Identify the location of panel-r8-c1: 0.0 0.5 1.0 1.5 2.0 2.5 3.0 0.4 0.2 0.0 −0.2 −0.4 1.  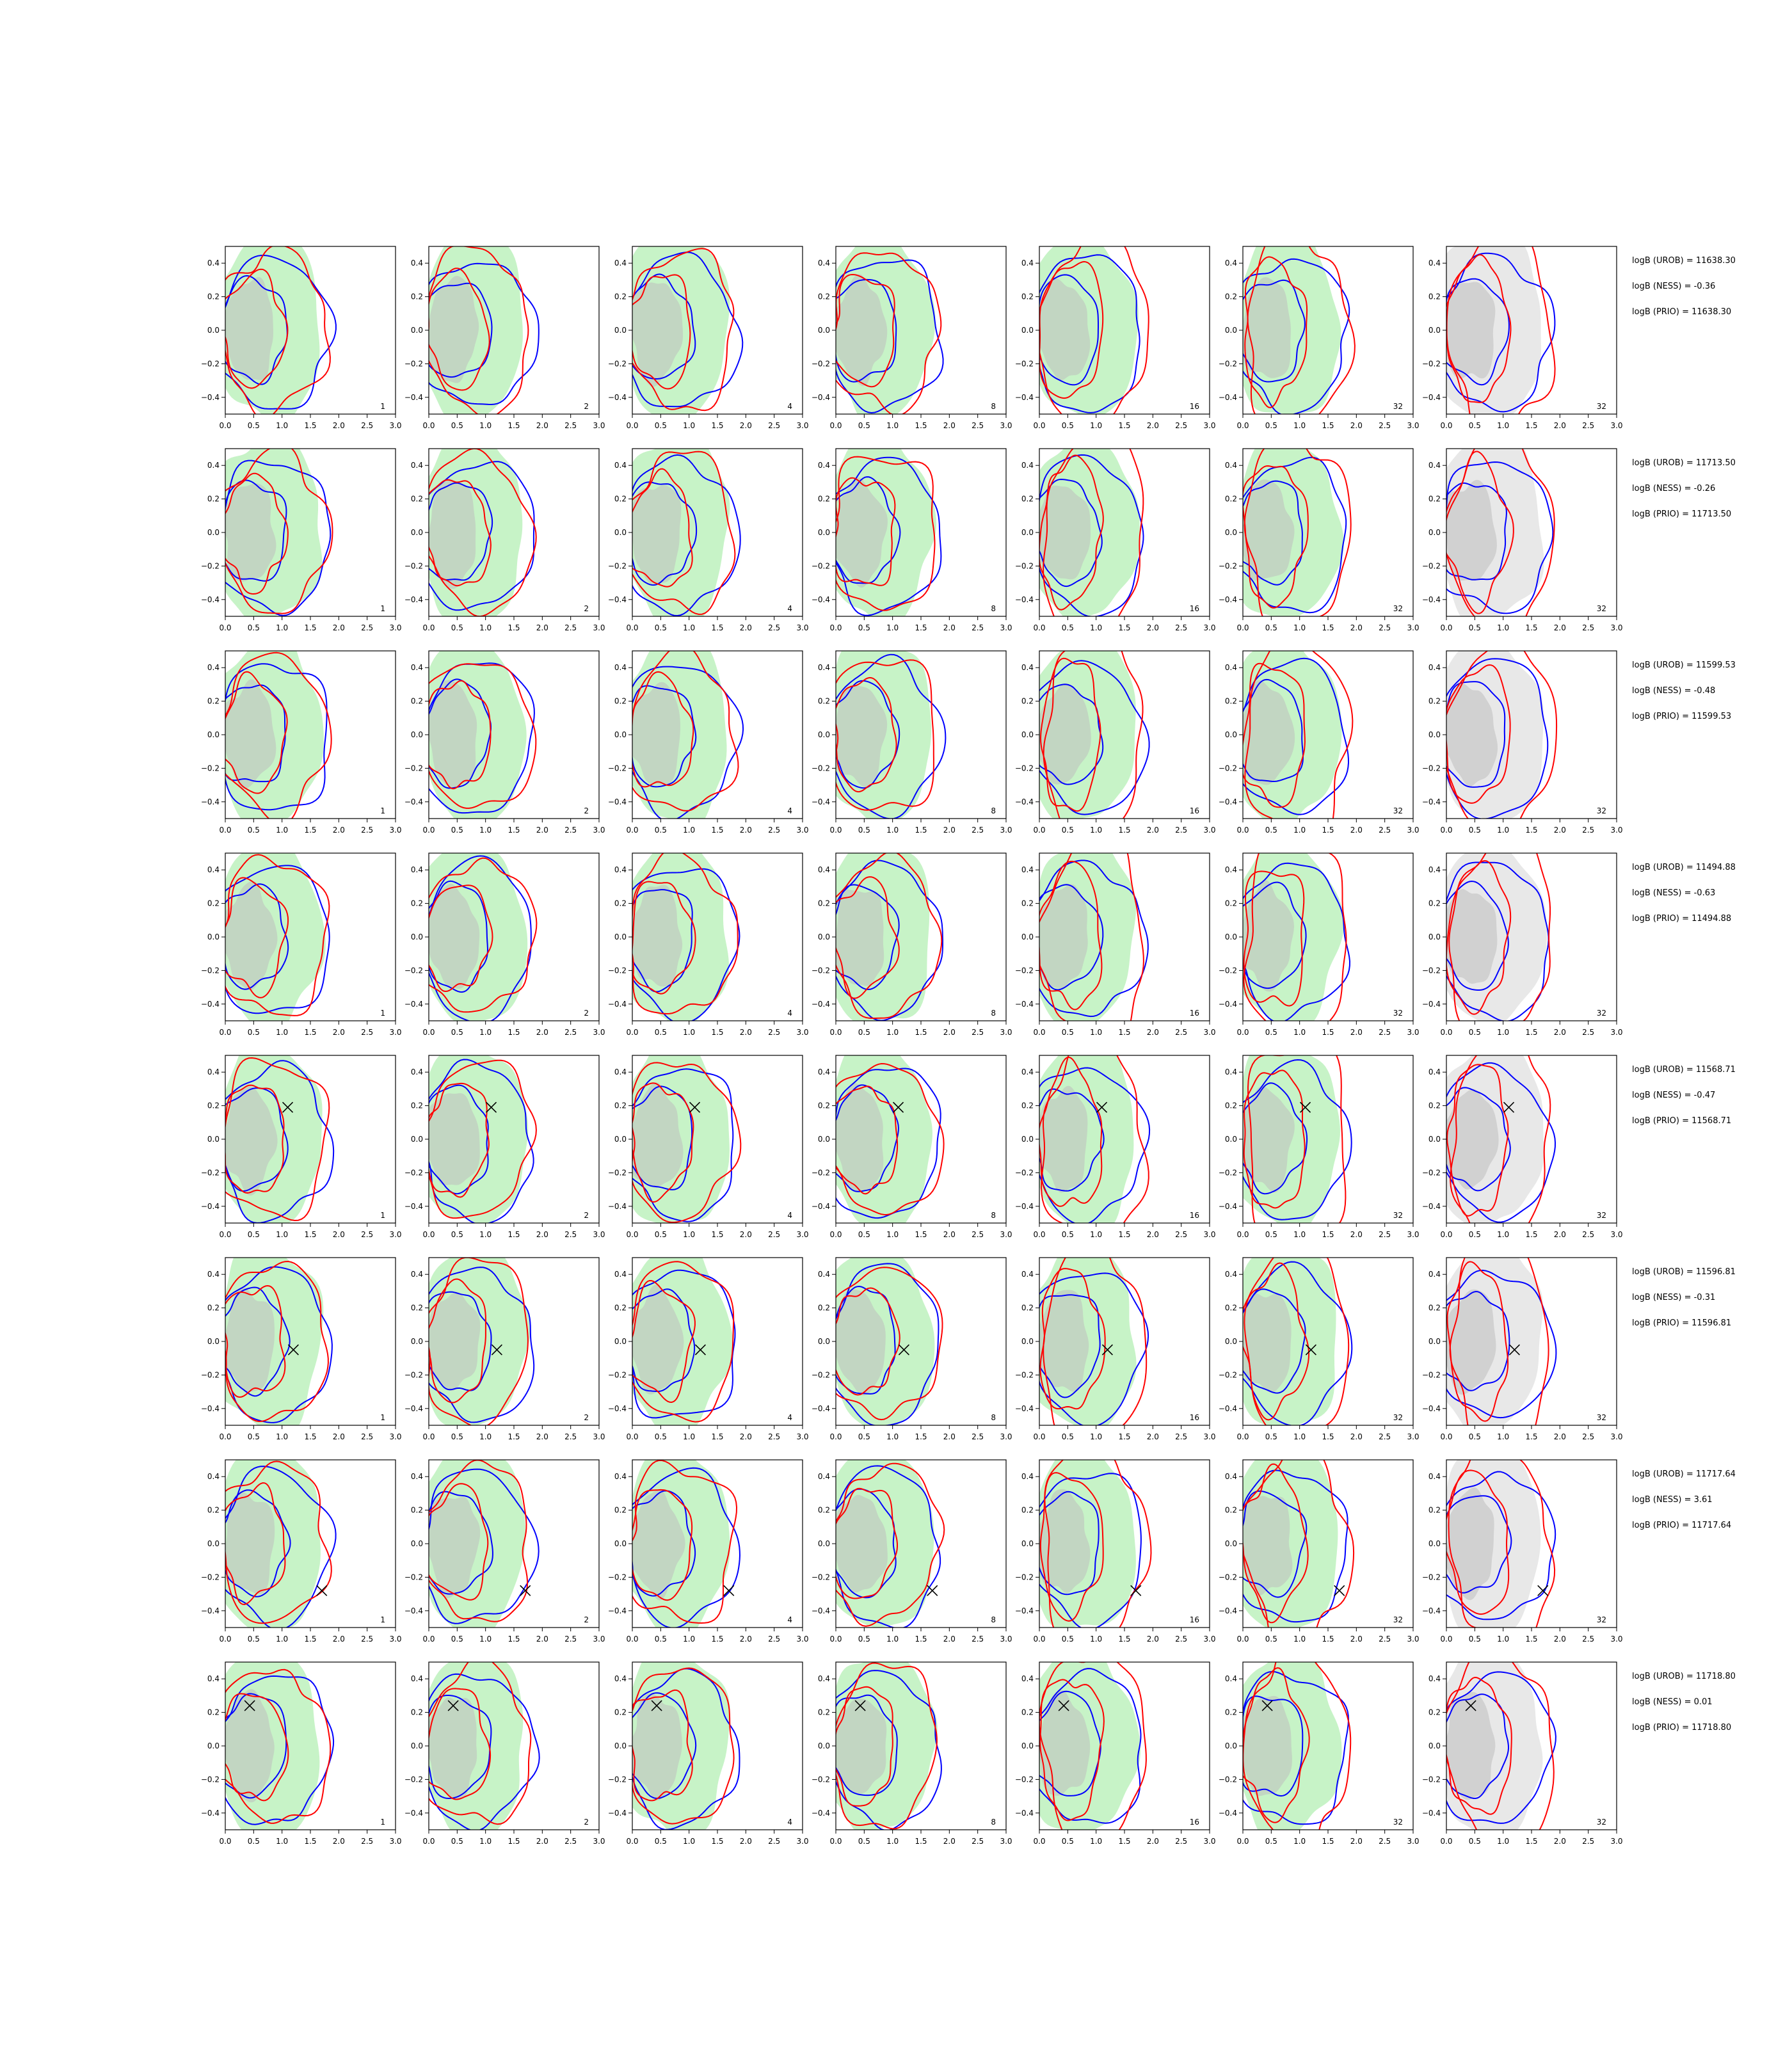
(301, 1753).